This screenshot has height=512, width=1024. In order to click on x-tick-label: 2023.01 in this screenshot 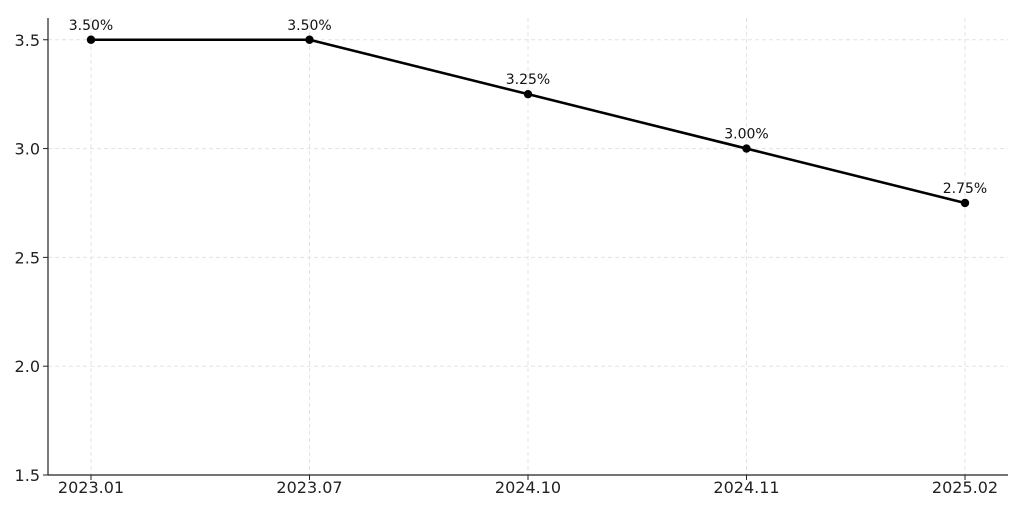, I will do `click(91, 487)`.